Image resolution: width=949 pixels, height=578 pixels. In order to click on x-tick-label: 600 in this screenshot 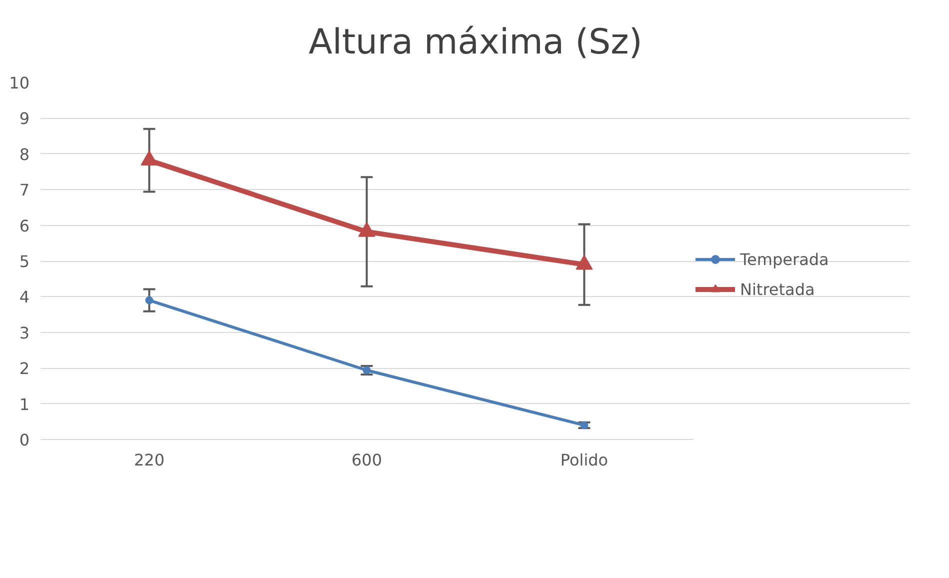, I will do `click(366, 460)`.